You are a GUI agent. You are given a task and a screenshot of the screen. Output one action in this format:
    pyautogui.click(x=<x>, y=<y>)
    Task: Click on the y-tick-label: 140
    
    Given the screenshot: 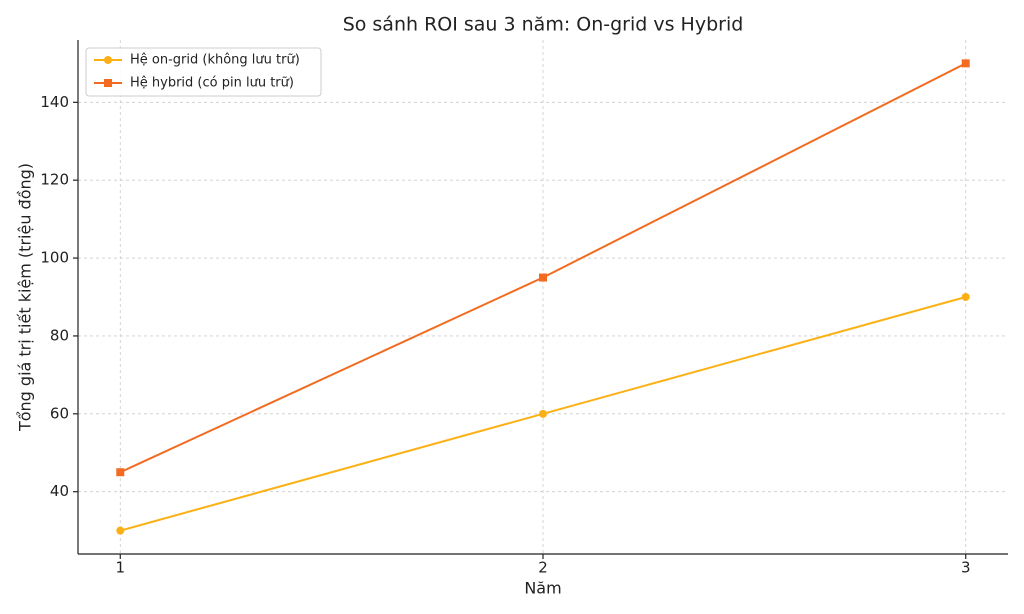 What is the action you would take?
    pyautogui.click(x=54, y=102)
    